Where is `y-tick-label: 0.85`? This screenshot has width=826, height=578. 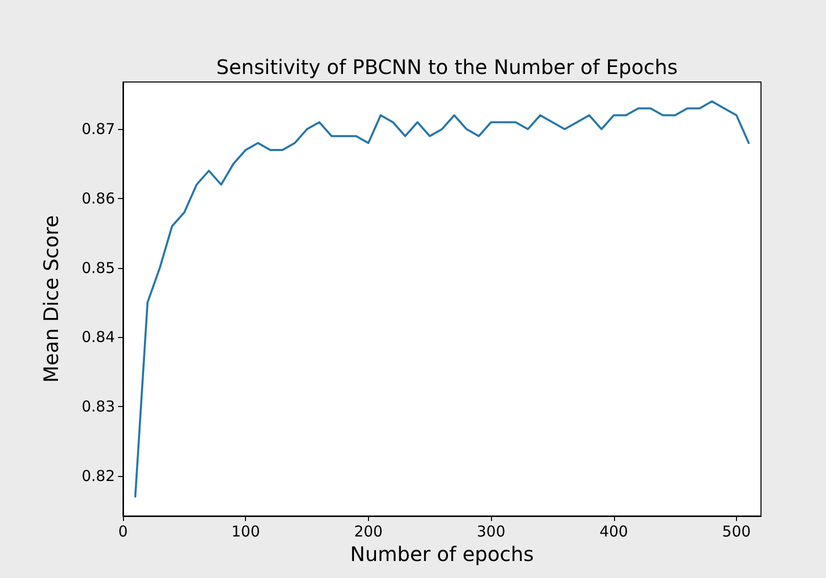 y-tick-label: 0.85 is located at coordinates (98, 267).